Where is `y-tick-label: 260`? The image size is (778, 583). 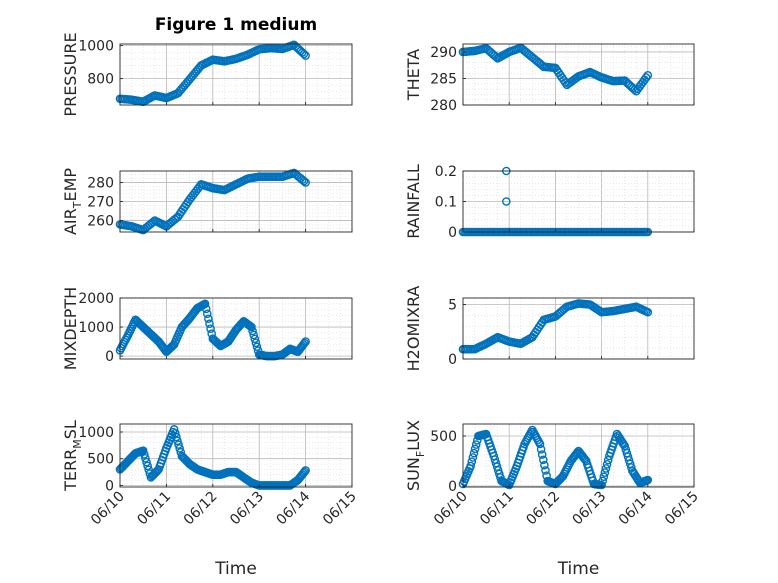
y-tick-label: 260 is located at coordinates (100, 222).